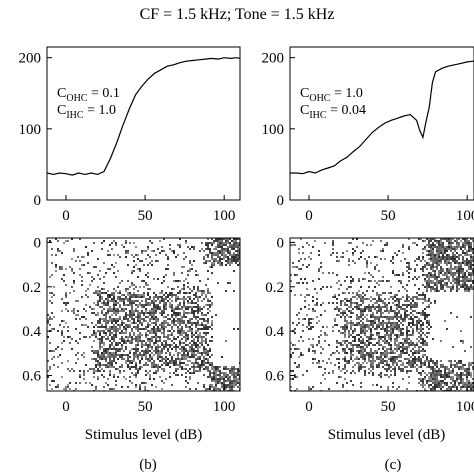  I want to click on annotation-line-1: COHC = 0.1, so click(88, 95).